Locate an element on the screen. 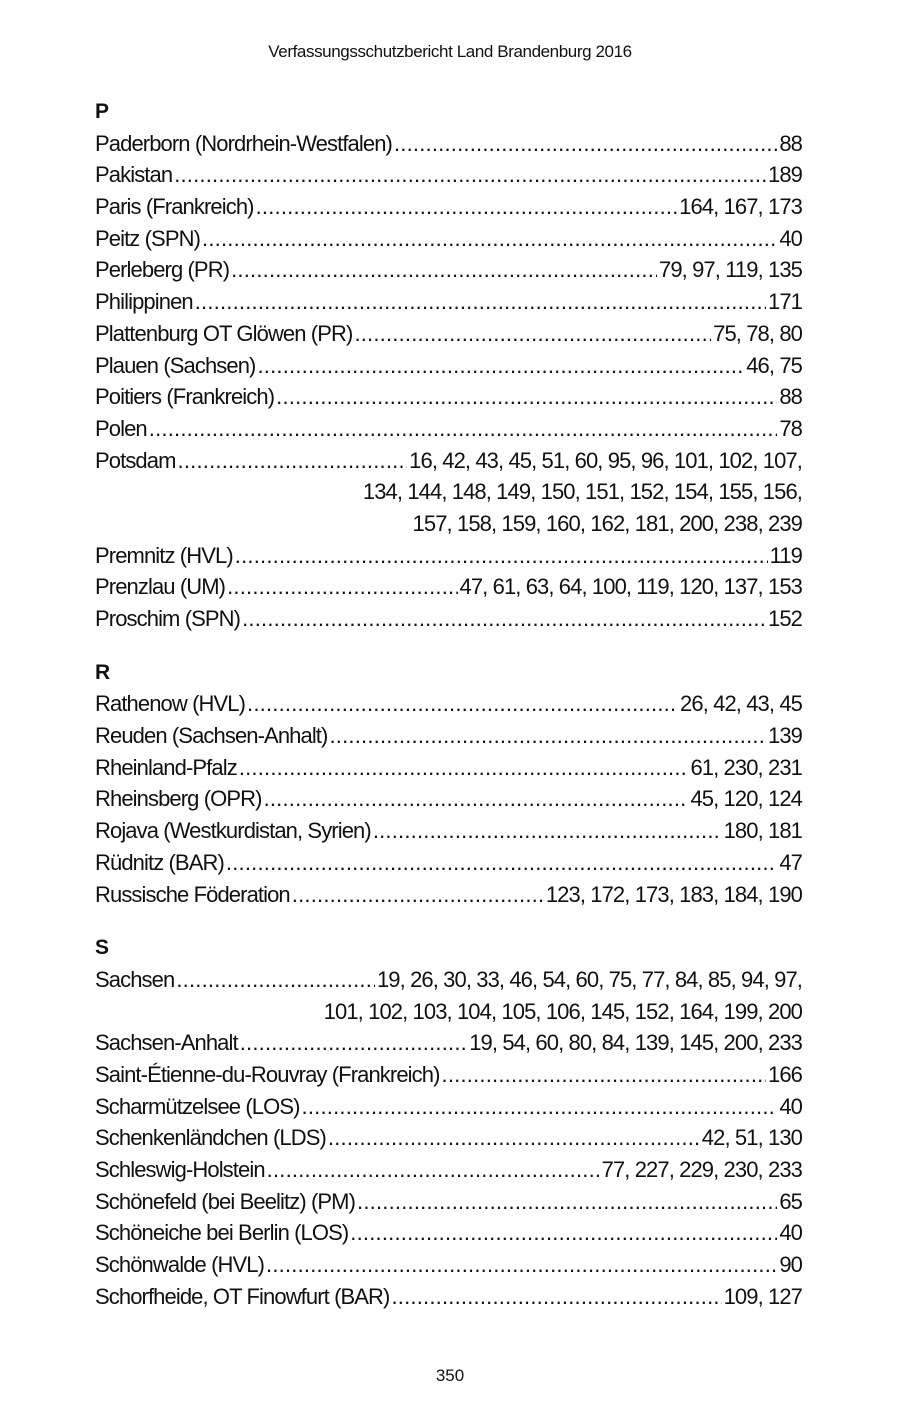 The width and height of the screenshot is (900, 1425). entry-name: Saint-Étienne-du-Rouvray (Frankreich) is located at coordinates (267, 1074).